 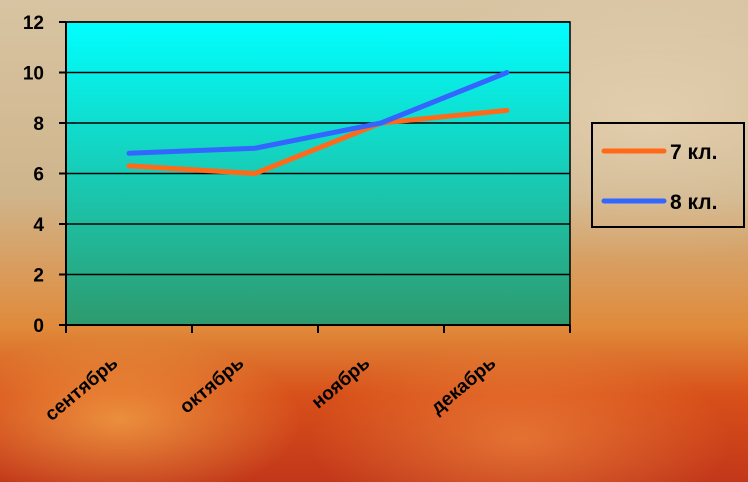 I want to click on legend-label: 7 кл., so click(x=693, y=152).